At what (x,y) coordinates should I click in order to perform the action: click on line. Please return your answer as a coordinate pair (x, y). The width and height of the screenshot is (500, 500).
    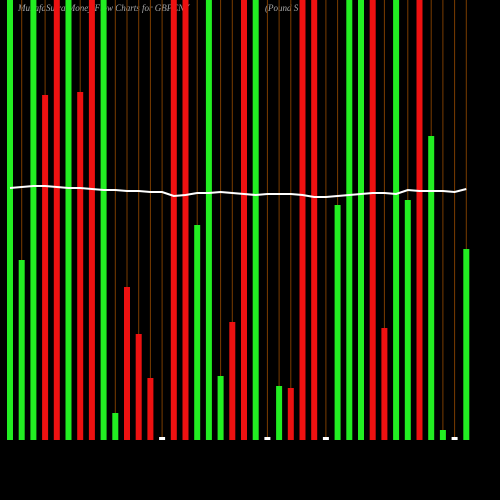
    Looking at the image, I should click on (238, 191).